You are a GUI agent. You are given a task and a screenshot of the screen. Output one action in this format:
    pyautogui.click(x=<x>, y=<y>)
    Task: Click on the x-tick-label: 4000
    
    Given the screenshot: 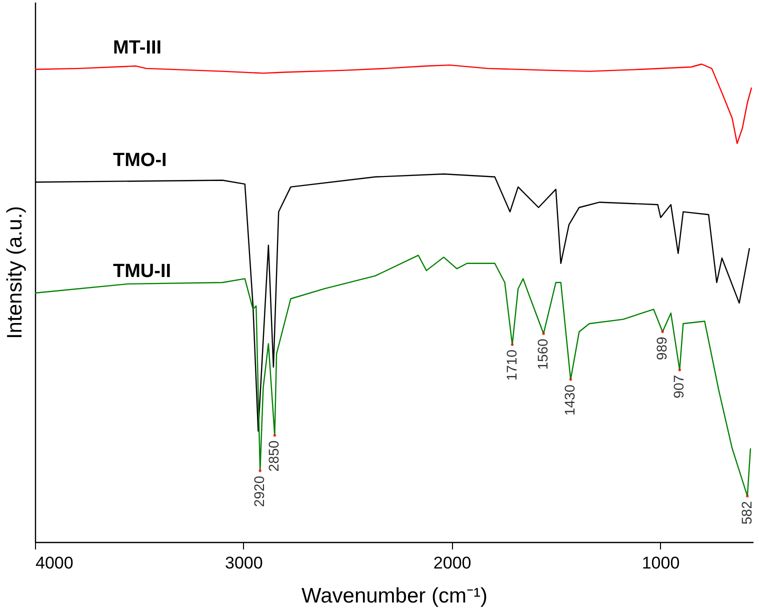 What is the action you would take?
    pyautogui.click(x=55, y=563)
    